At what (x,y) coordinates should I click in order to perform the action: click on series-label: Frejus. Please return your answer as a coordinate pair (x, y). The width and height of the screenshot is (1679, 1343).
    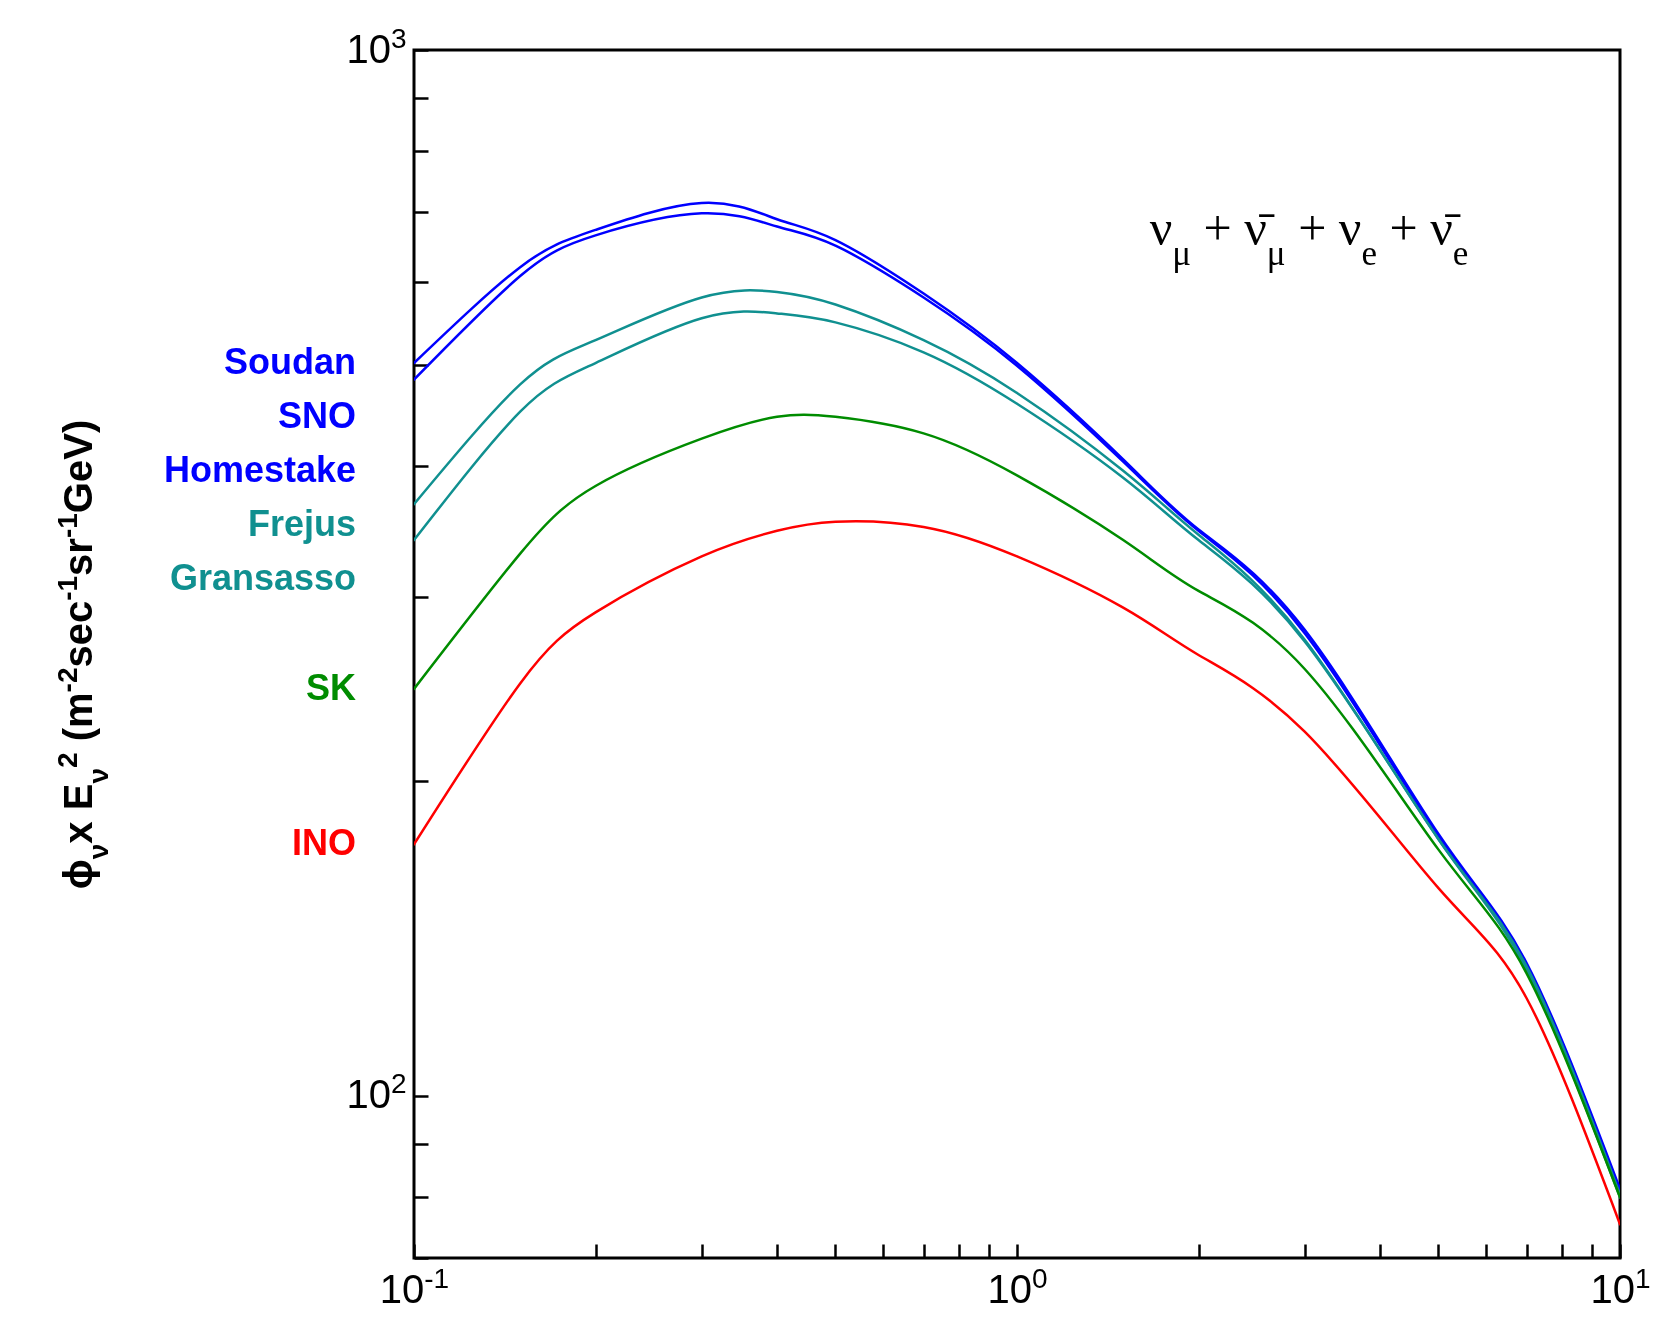
    Looking at the image, I should click on (301, 524).